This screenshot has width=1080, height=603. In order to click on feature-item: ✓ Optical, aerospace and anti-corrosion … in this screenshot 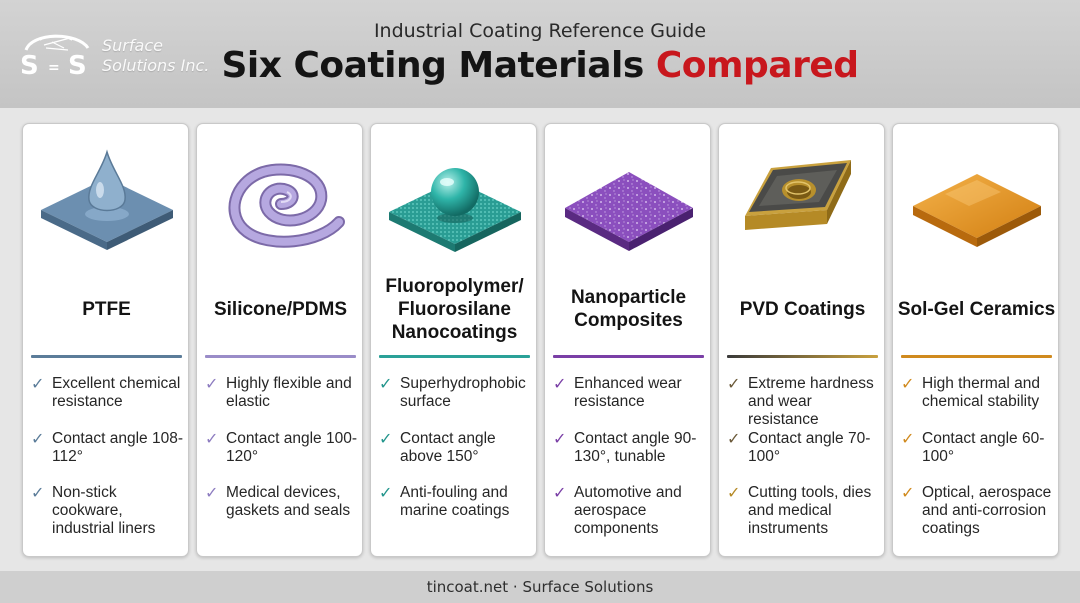, I will do `click(979, 511)`.